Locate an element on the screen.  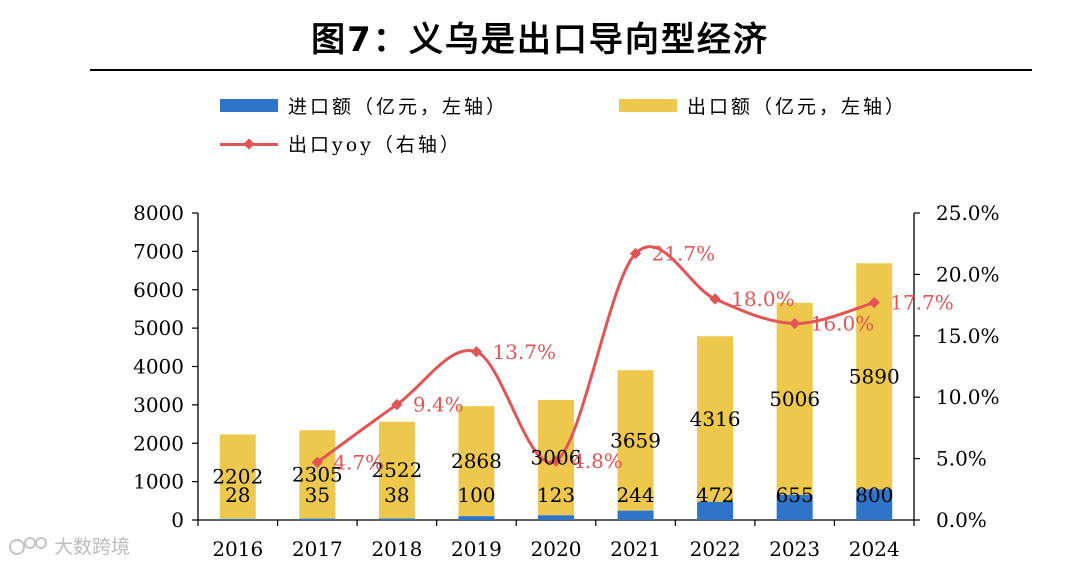
left-axis-tick-label: 0 is located at coordinates (177, 520).